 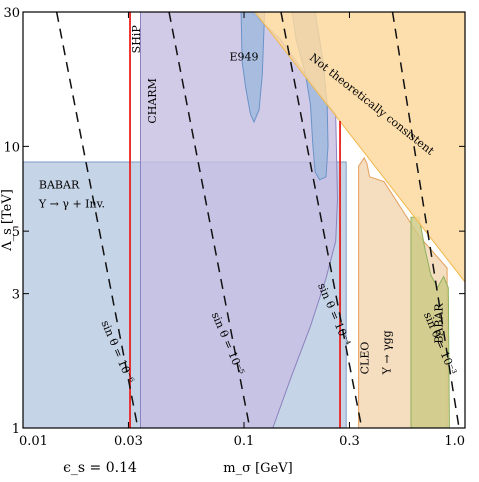 I want to click on label-babar-inv: BABAR Υ → γ + Inv., so click(x=71, y=194).